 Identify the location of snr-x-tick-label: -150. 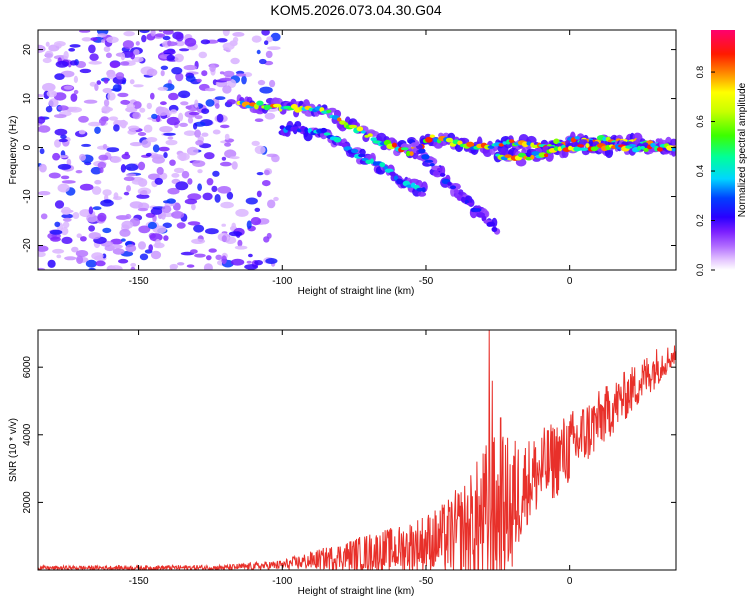
(139, 581).